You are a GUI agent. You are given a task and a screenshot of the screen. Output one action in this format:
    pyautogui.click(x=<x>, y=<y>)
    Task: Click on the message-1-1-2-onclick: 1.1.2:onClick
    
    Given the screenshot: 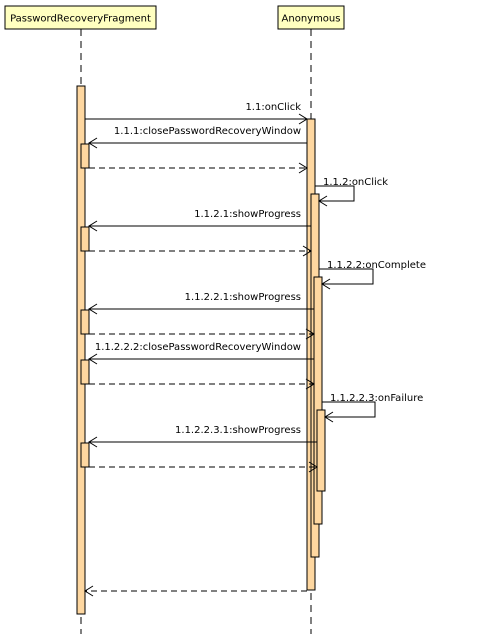 What is the action you would take?
    pyautogui.click(x=351, y=192)
    